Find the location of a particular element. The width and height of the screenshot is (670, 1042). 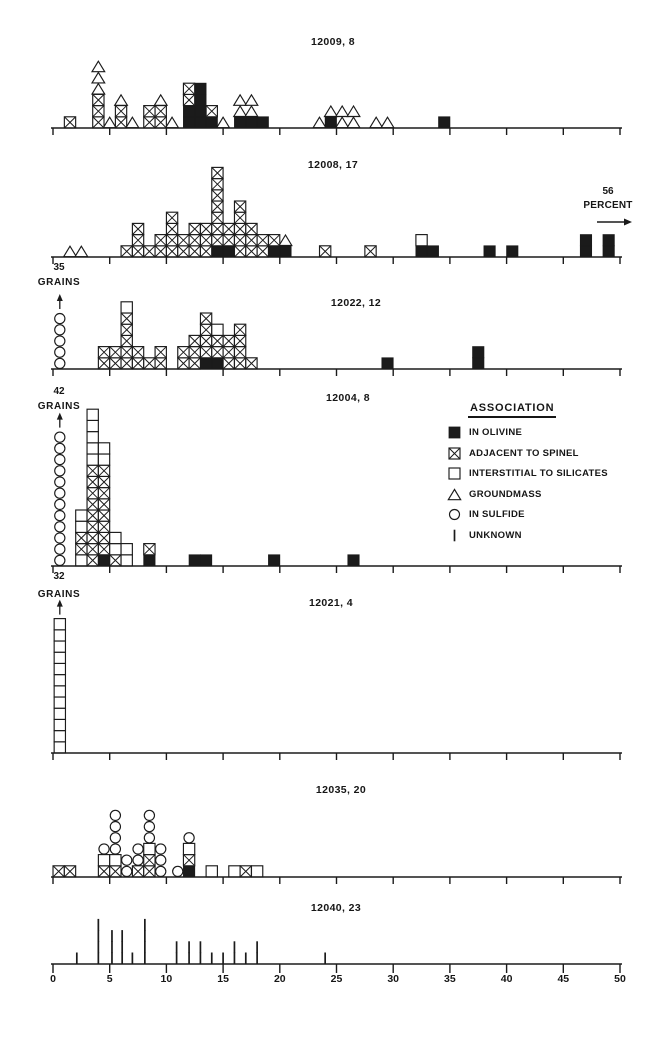

legend-item-unknown: UNKNOWN is located at coordinates (527, 535).